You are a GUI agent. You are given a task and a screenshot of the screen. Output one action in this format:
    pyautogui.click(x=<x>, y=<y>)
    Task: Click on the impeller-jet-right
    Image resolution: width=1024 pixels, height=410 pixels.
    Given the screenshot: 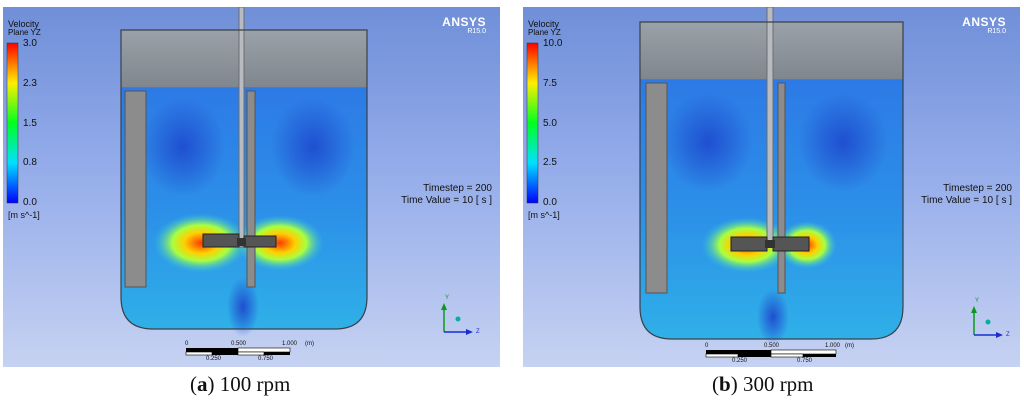 What is the action you would take?
    pyautogui.click(x=280, y=243)
    